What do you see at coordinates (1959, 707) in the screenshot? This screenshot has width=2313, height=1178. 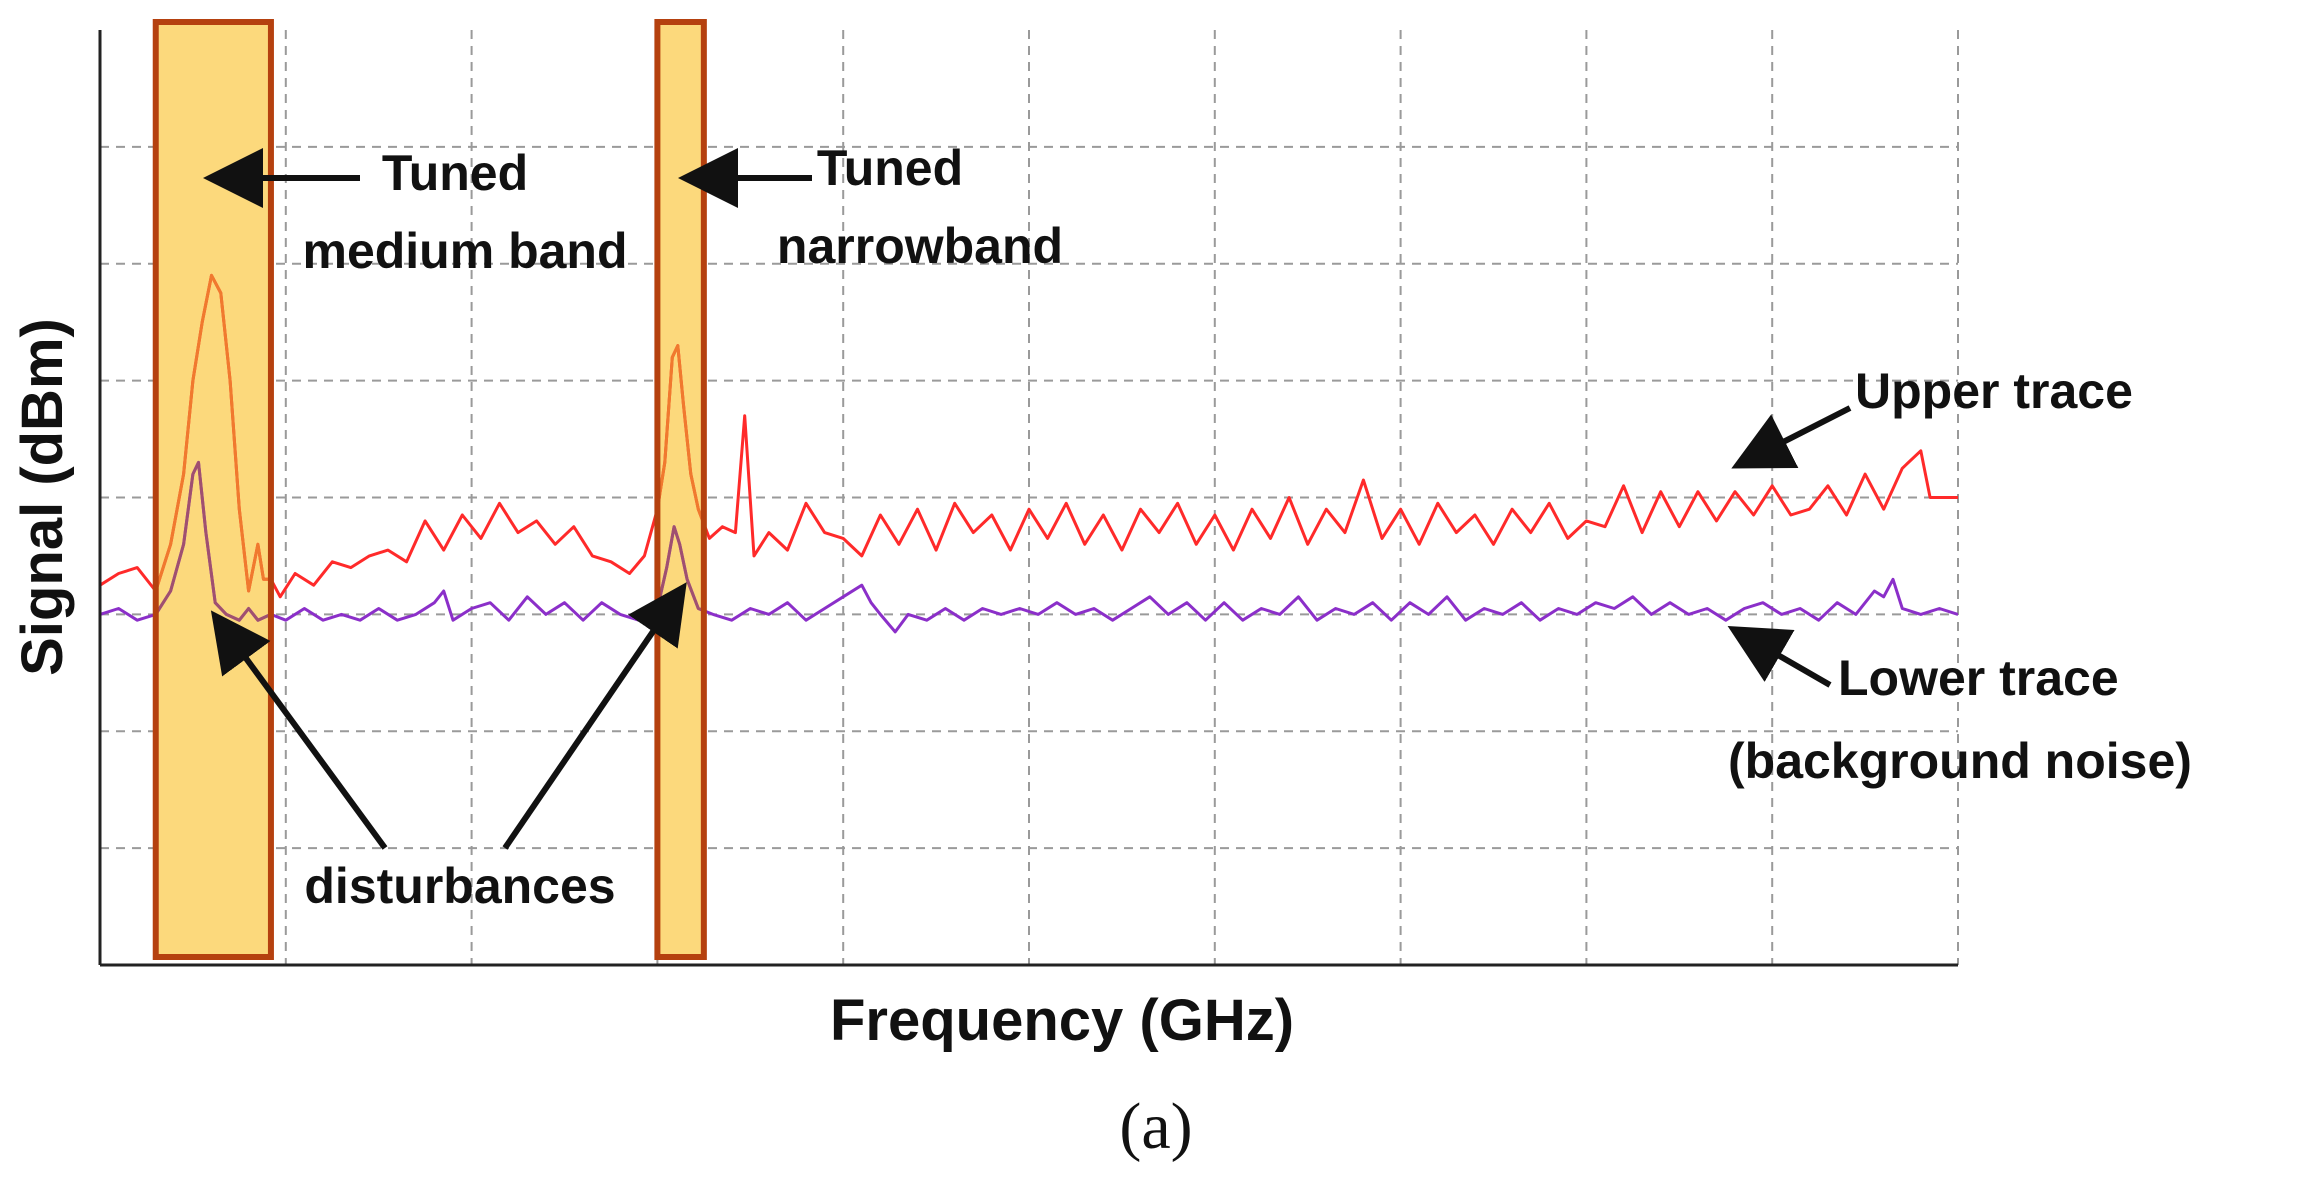 I see `annotation-lower-trace: Lower trace (background noise)` at bounding box center [1959, 707].